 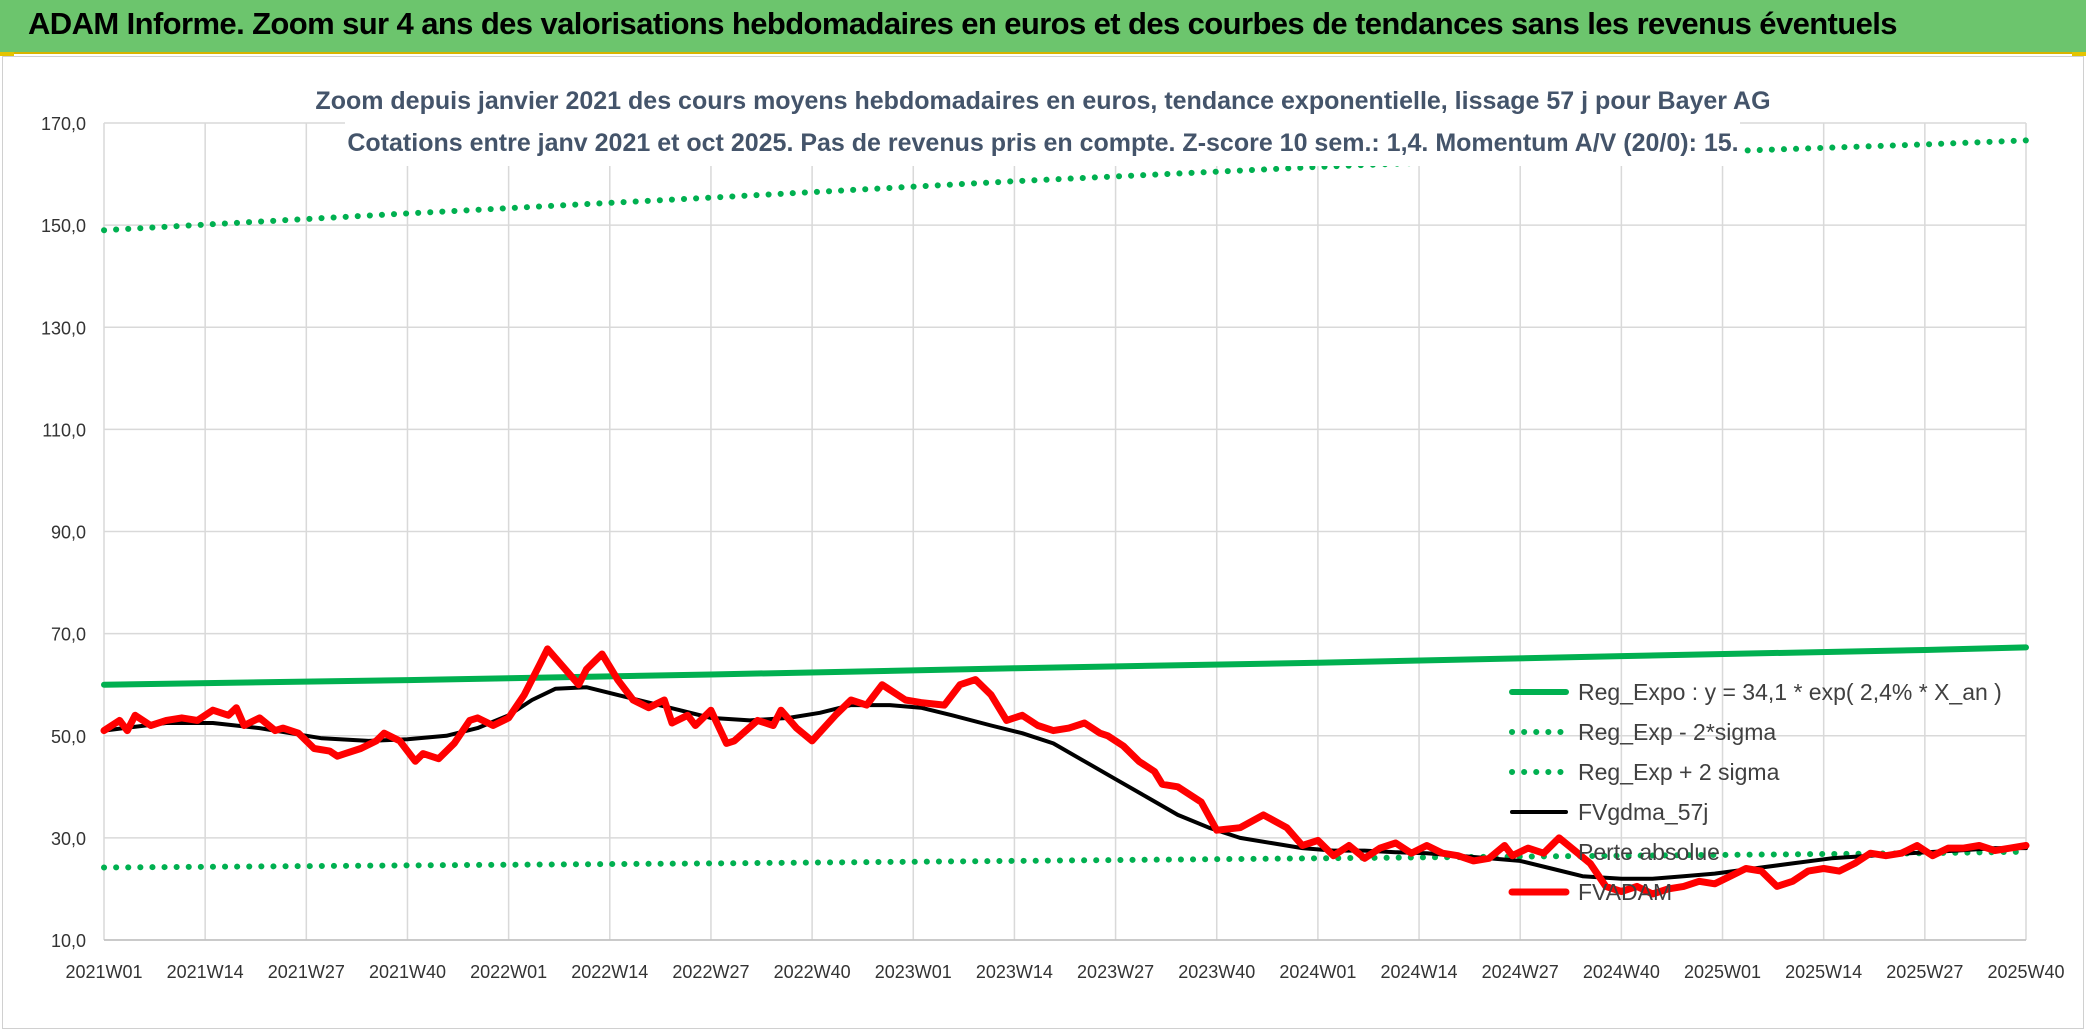 I want to click on banner-accent-right, so click(x=2079, y=54).